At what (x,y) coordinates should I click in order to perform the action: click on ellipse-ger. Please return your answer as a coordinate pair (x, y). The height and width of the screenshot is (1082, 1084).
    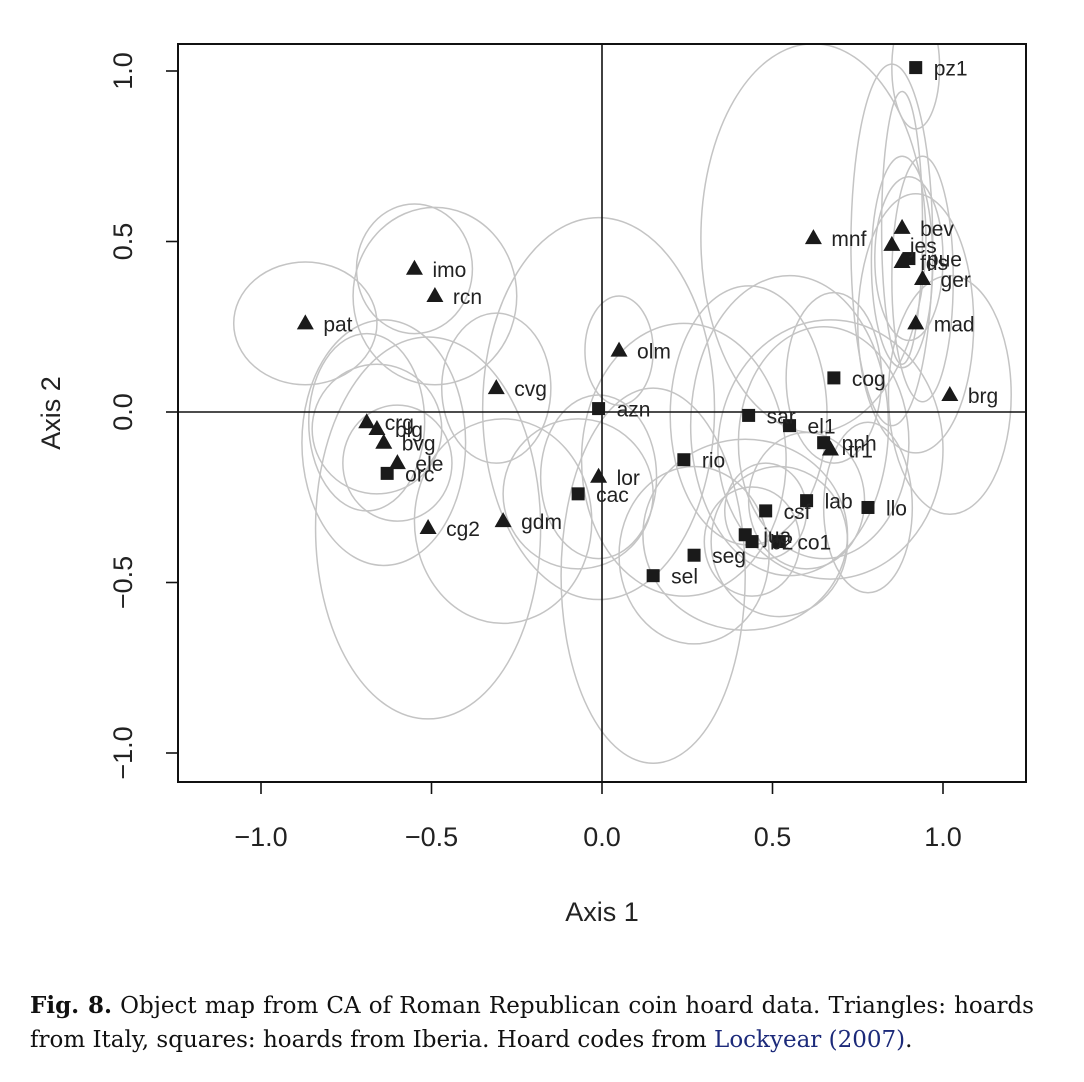
    Looking at the image, I should click on (922, 279).